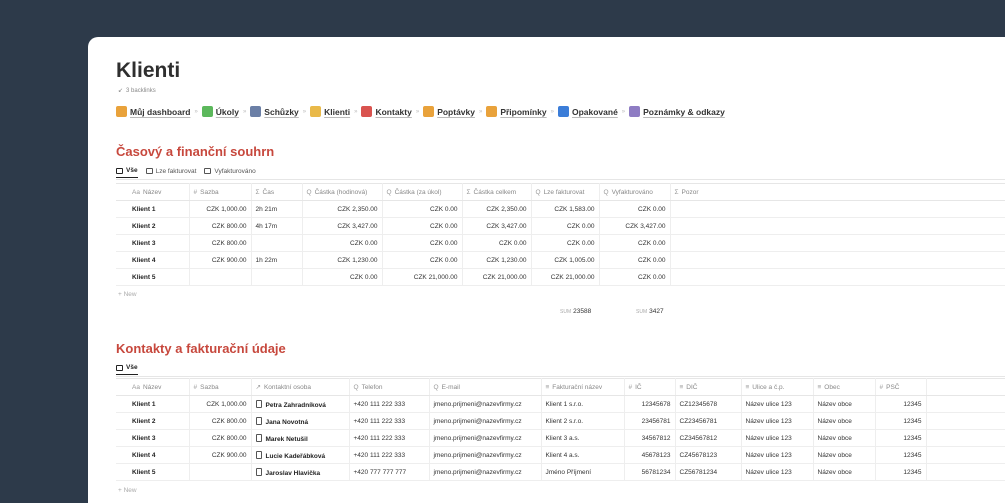 The height and width of the screenshot is (503, 1005). What do you see at coordinates (635, 192) in the screenshot?
I see `column-header: Q Vyfakturováno` at bounding box center [635, 192].